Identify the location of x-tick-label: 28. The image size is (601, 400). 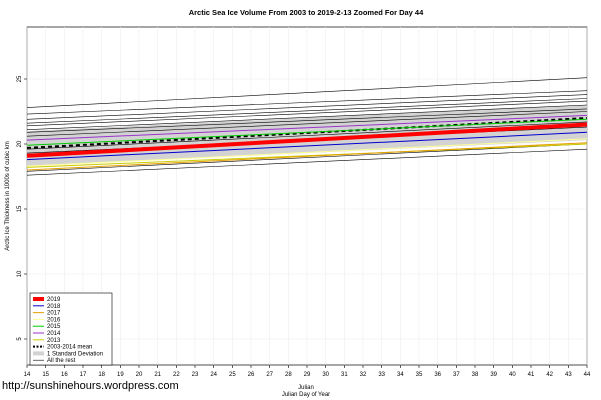
(288, 375).